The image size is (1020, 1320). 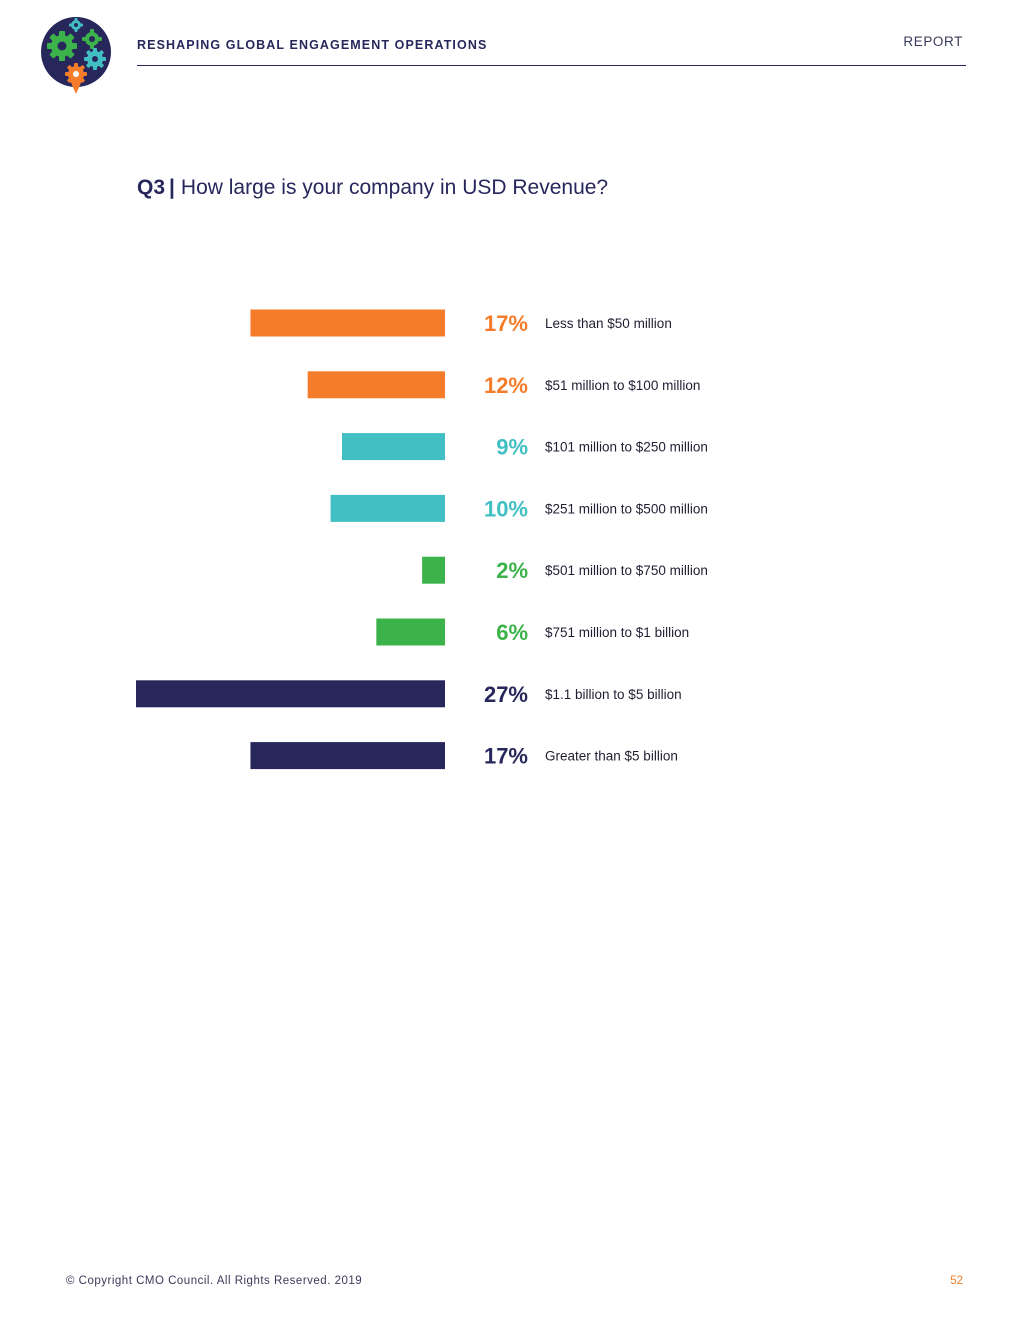 What do you see at coordinates (933, 41) in the screenshot?
I see `section-label: REPORT` at bounding box center [933, 41].